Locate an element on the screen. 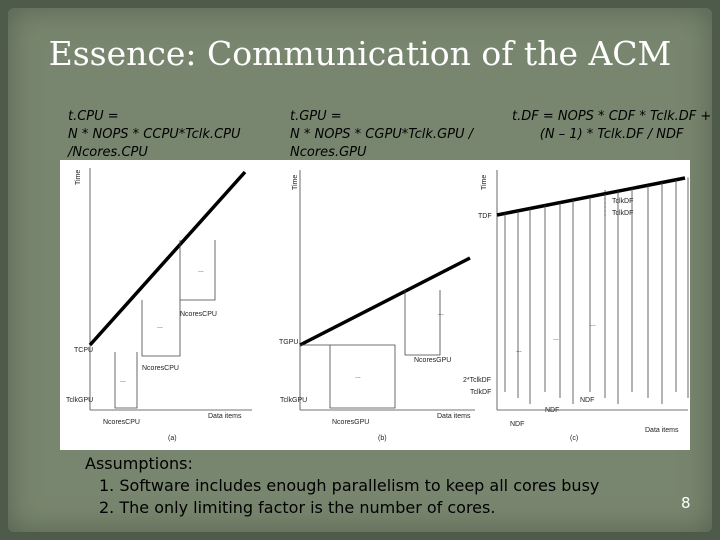 This screenshot has width=720, height=540. assumptions-heading: Assumptions: is located at coordinates (139, 463).